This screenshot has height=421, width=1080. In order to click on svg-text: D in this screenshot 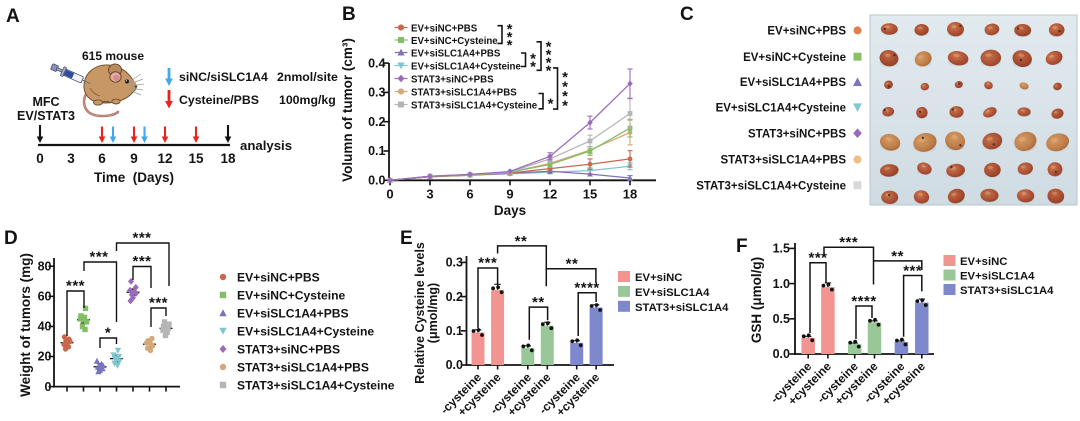, I will do `click(11, 238)`.